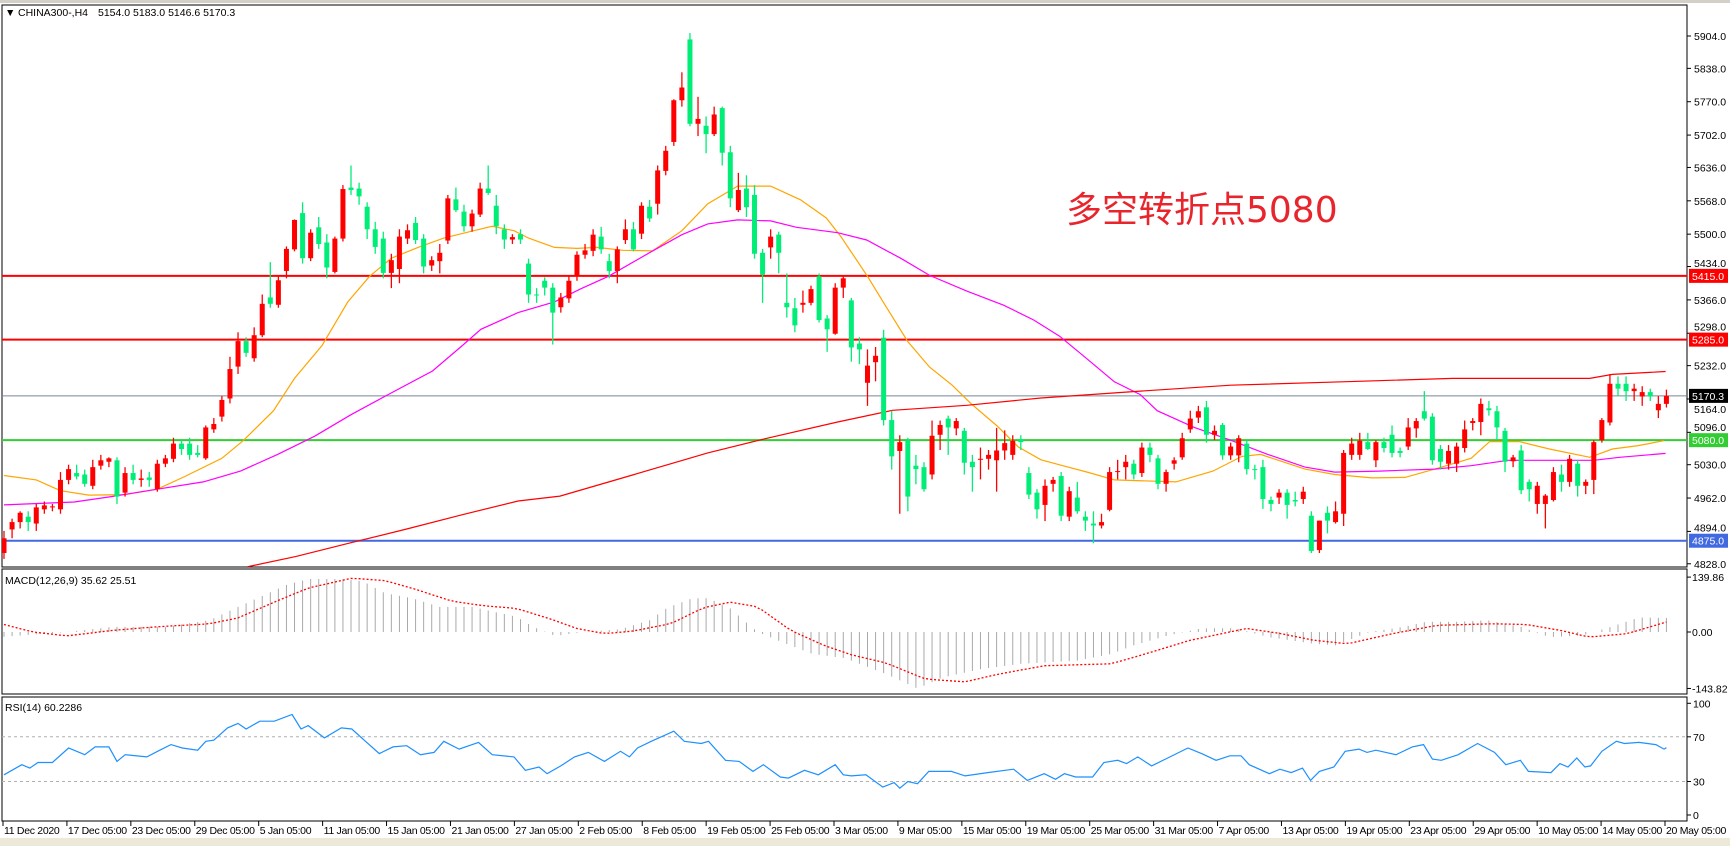 The image size is (1730, 846). Describe the element at coordinates (800, 831) in the screenshot. I see `time-tick-label: 25 Feb 05:00` at that location.